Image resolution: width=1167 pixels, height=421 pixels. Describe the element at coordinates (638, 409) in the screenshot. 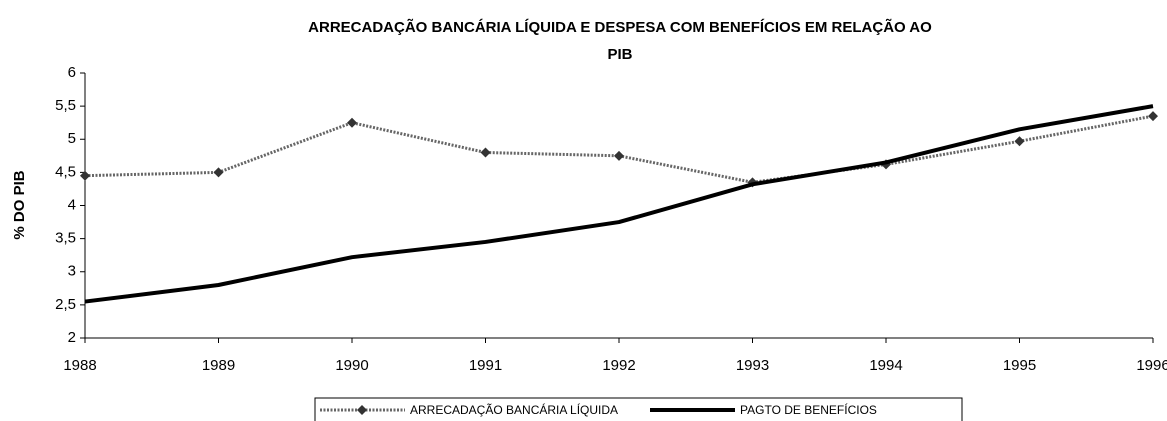

I see `legend-box` at that location.